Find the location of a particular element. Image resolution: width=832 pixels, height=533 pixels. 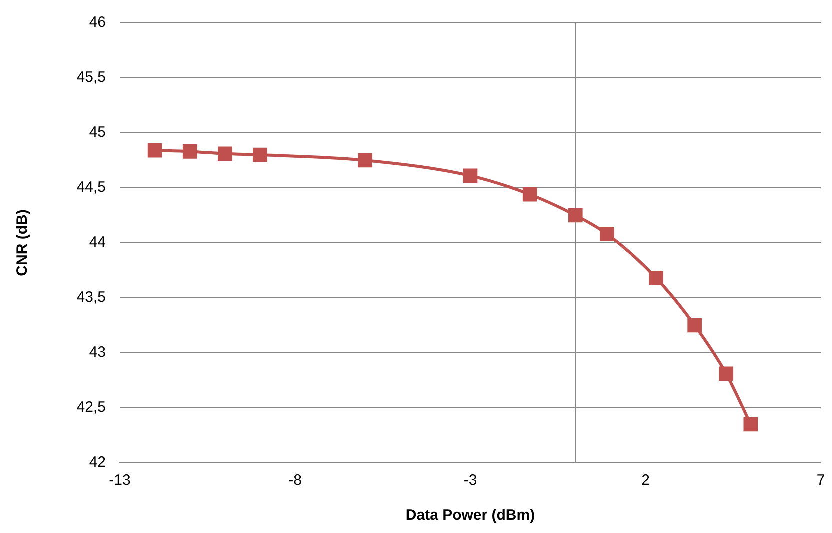

y-tick-label: 43 is located at coordinates (97, 353).